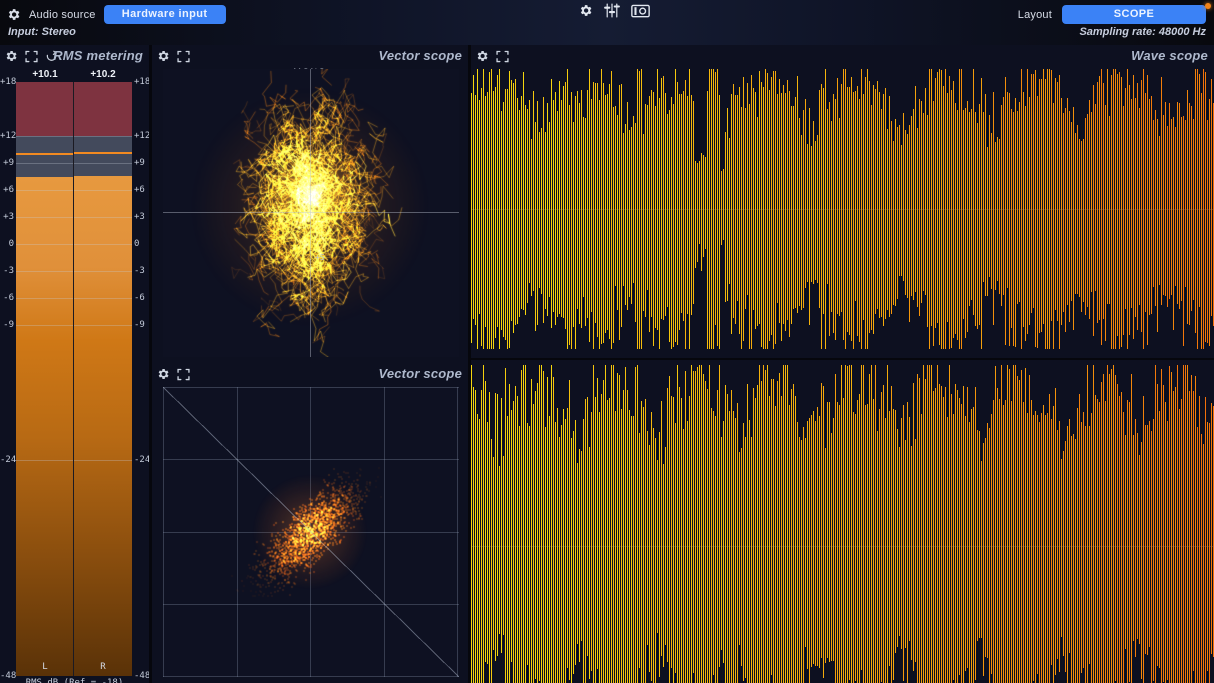  Describe the element at coordinates (103, 667) in the screenshot. I see `channel-label-right: R` at that location.